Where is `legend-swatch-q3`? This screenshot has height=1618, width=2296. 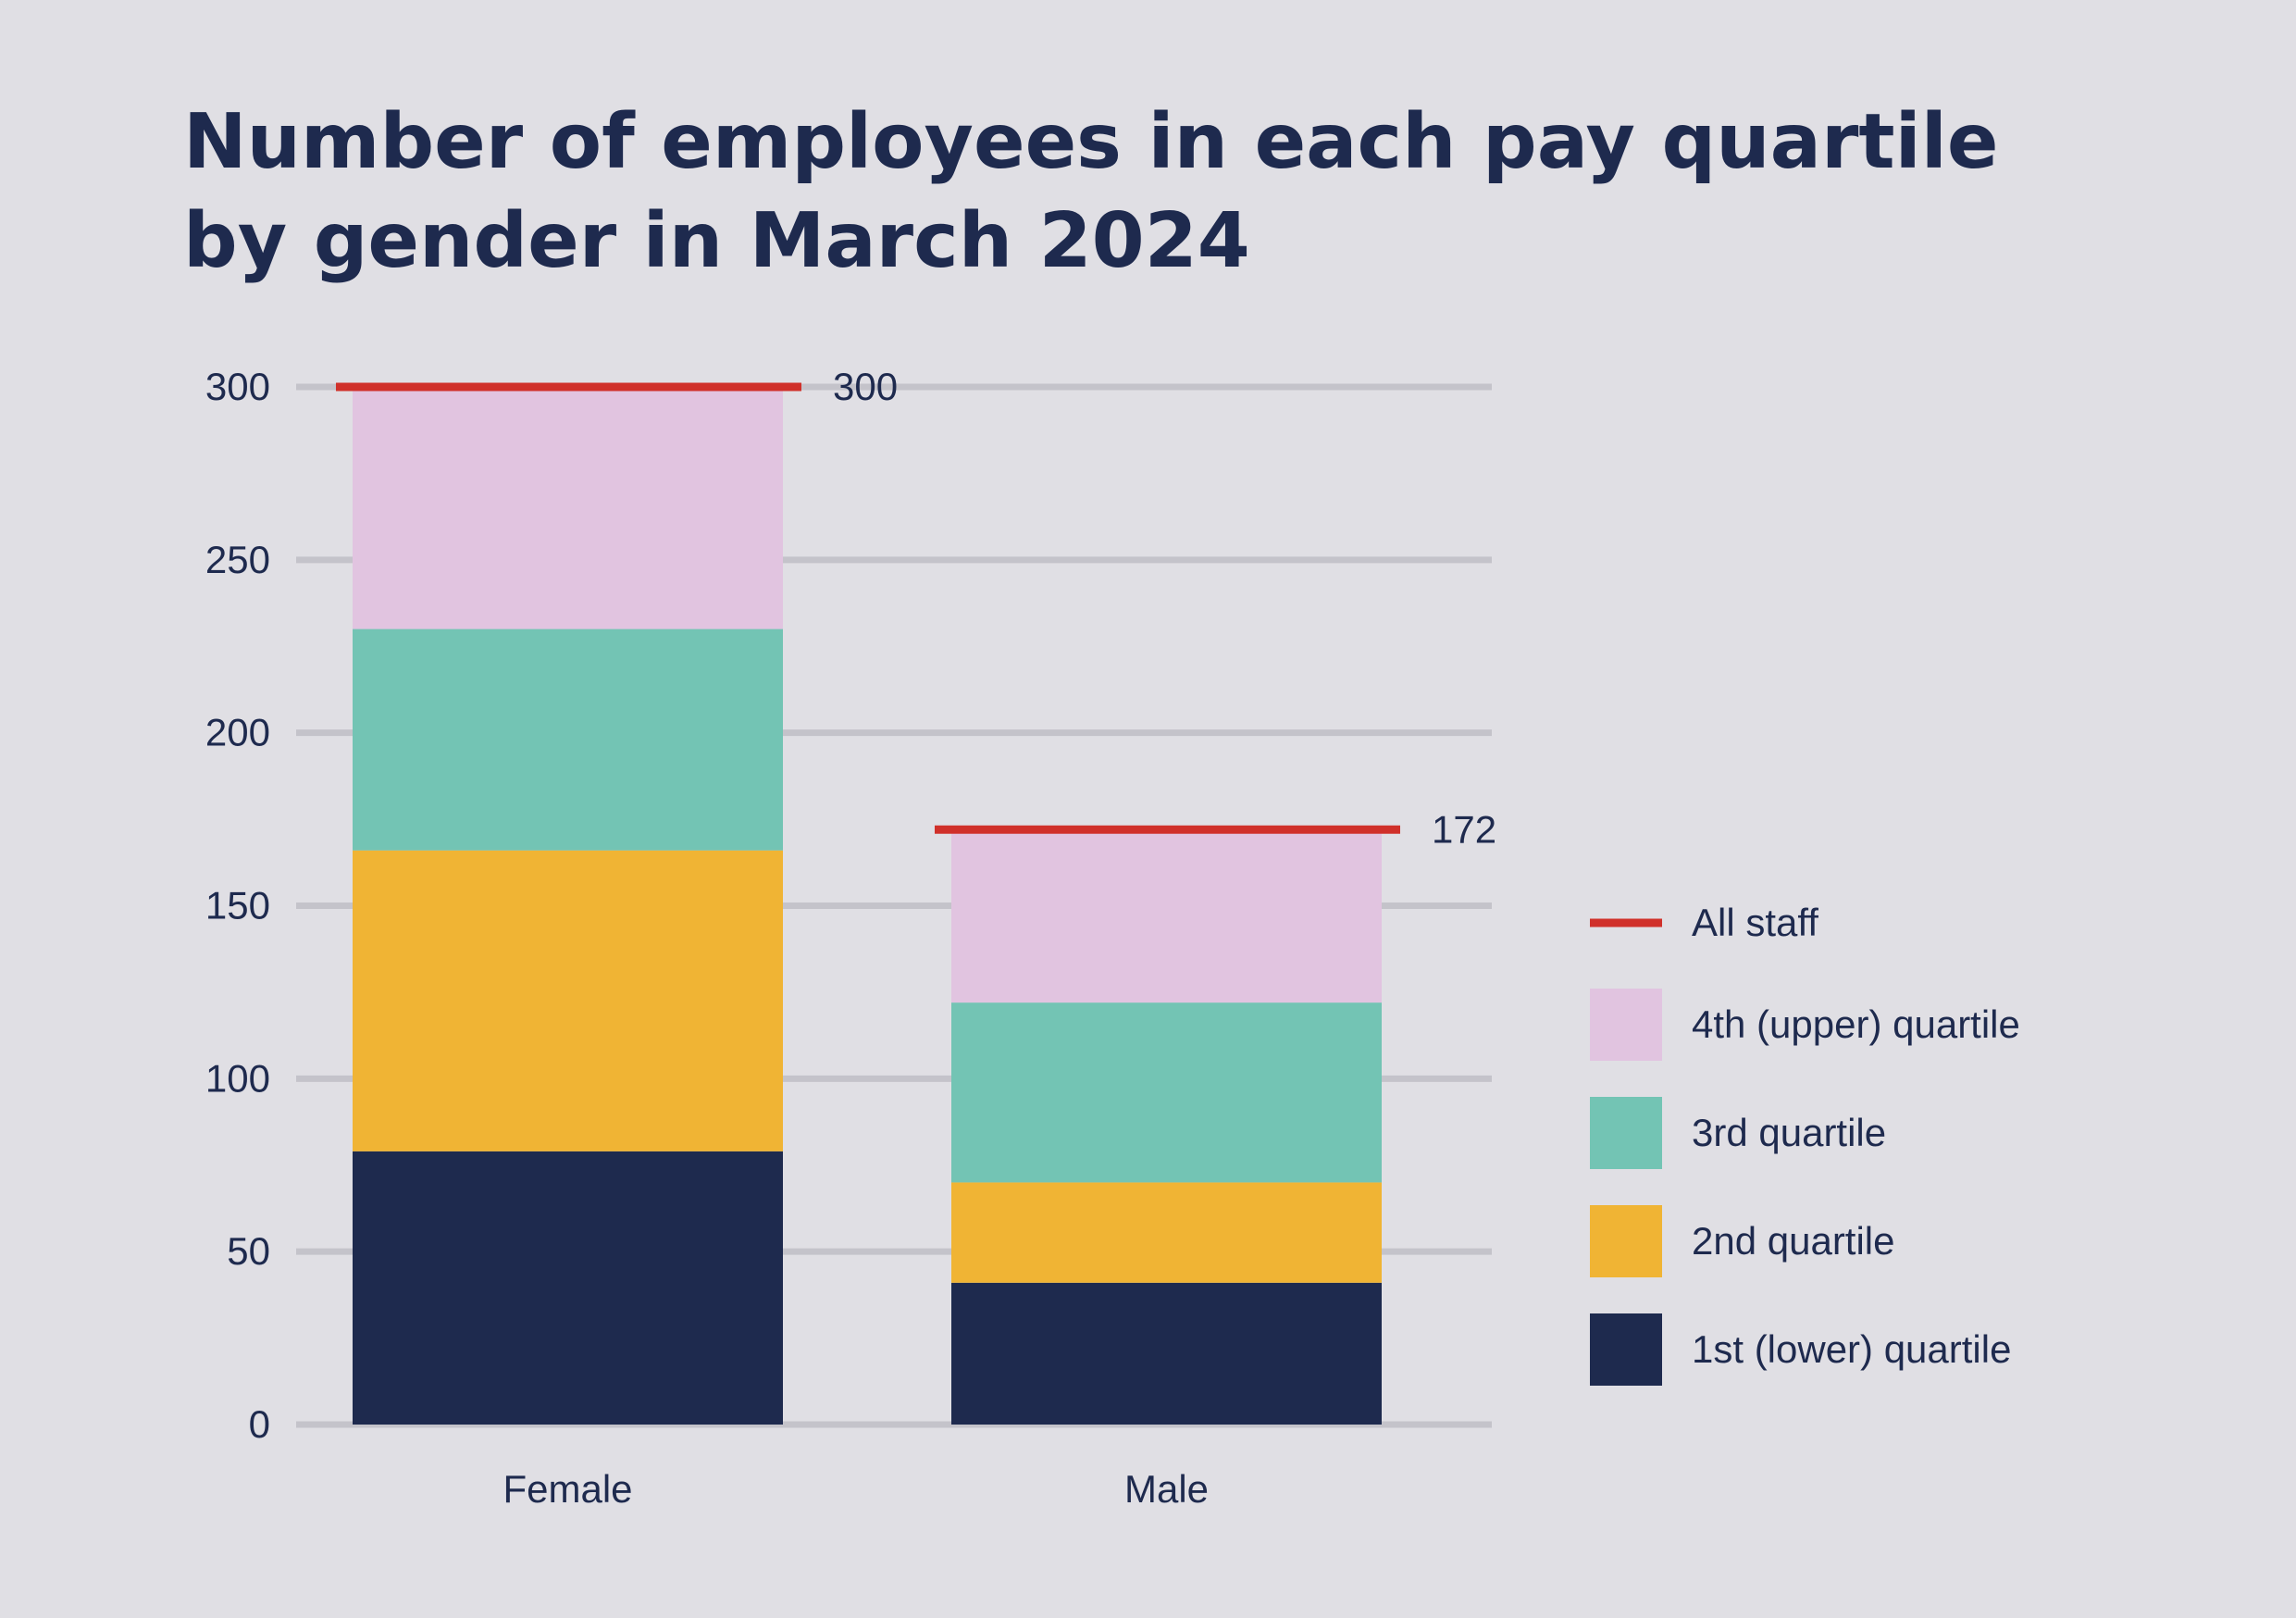
legend-swatch-q3 is located at coordinates (1626, 1133).